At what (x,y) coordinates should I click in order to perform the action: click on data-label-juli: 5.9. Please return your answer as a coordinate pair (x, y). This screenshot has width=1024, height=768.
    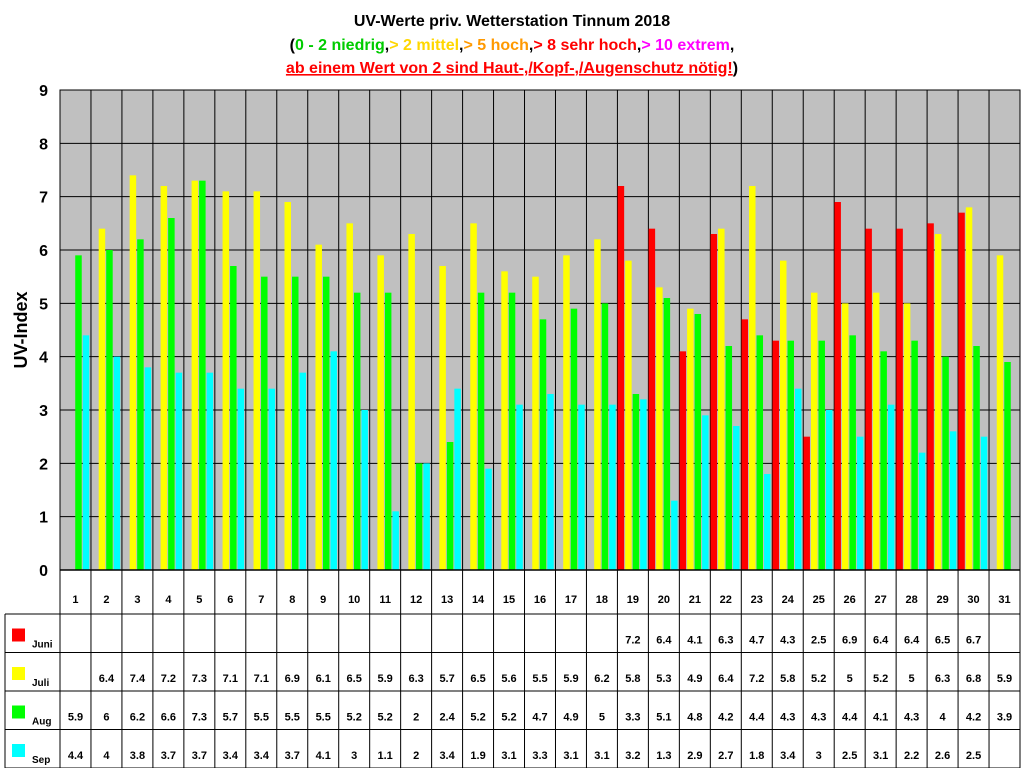
    Looking at the image, I should click on (385, 679).